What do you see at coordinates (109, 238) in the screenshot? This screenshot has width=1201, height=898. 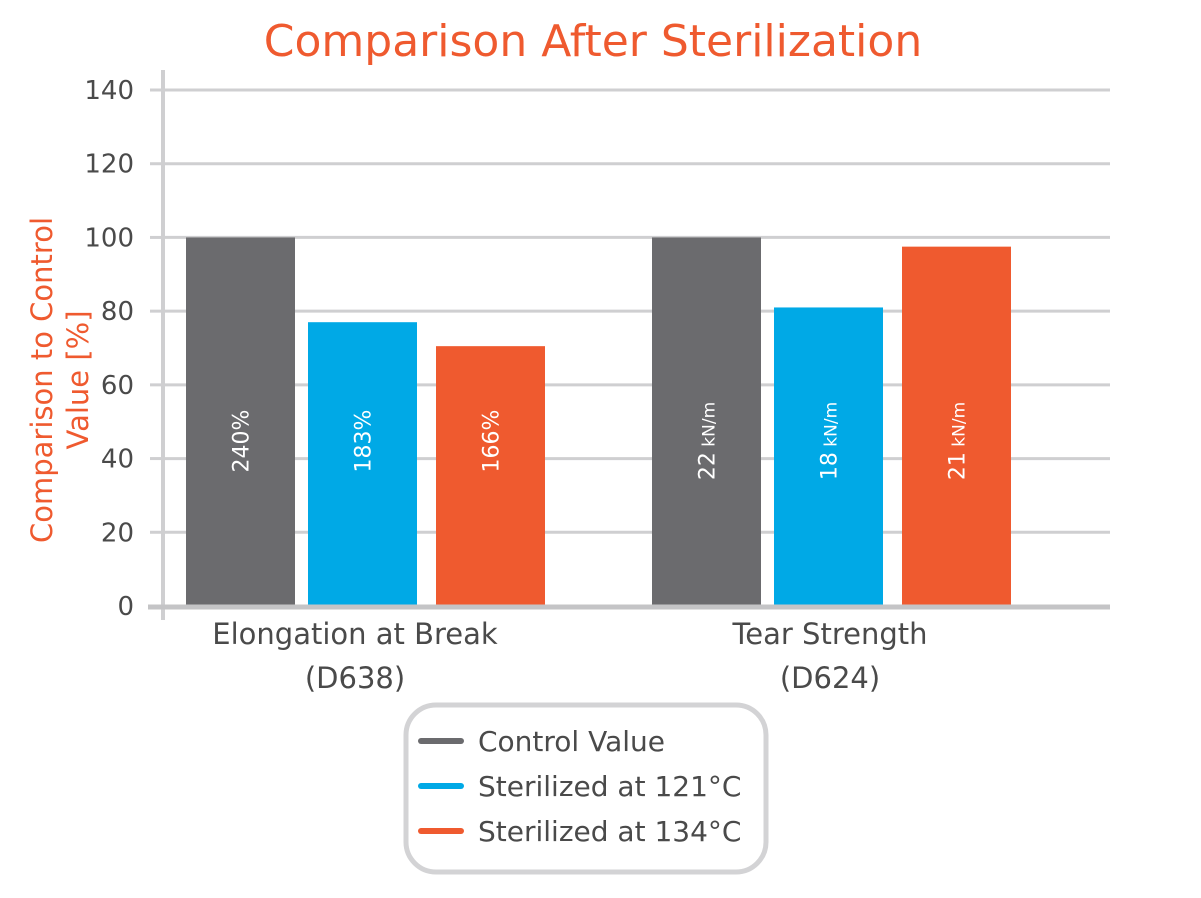 I see `y-tick-label: 100` at bounding box center [109, 238].